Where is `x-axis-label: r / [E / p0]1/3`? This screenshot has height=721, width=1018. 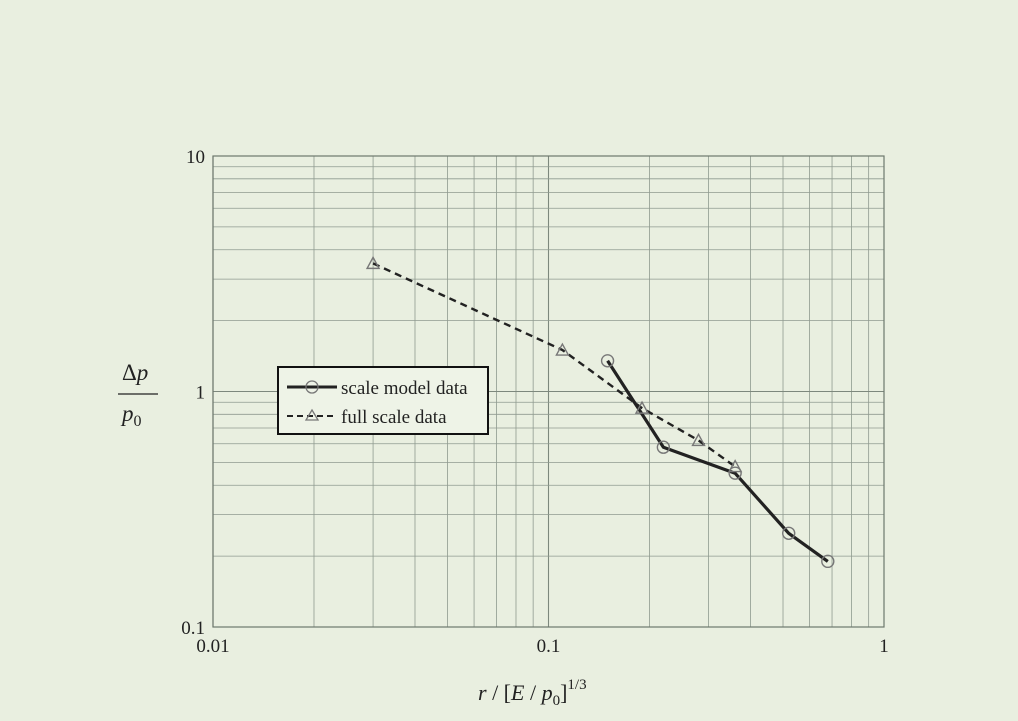
x-axis-label: r / [E / p0]1/3 is located at coordinates (532, 693).